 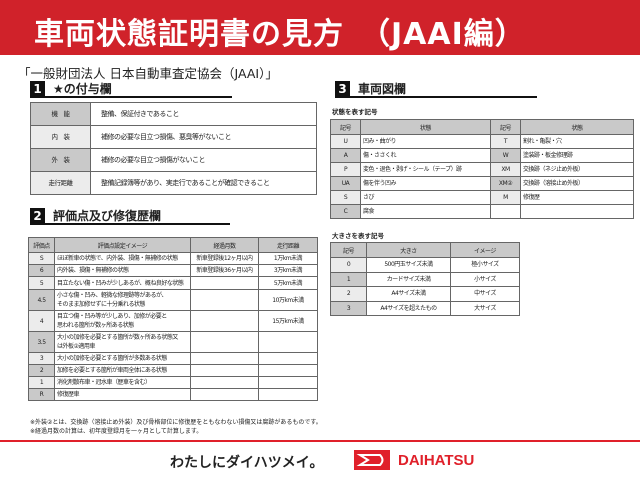 What do you see at coordinates (122, 342) in the screenshot?
I see `table-cell: 大小の加修を必要とする箇所が数ヶ所ある状態又 は外板②適用車` at bounding box center [122, 342].